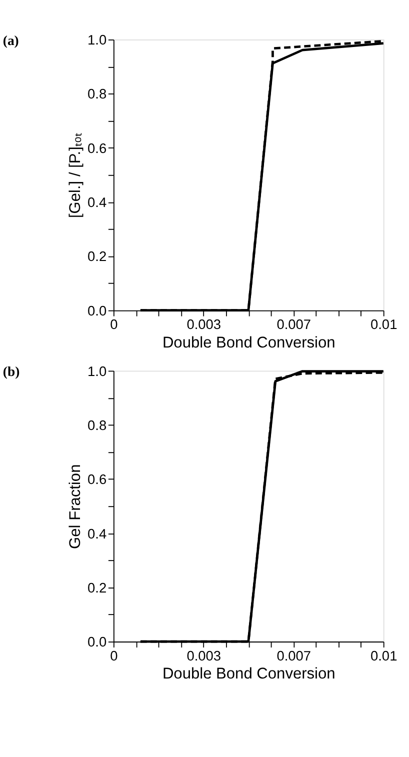  What do you see at coordinates (75, 506) in the screenshot?
I see `y-axis-title: Gel Fraction` at bounding box center [75, 506].